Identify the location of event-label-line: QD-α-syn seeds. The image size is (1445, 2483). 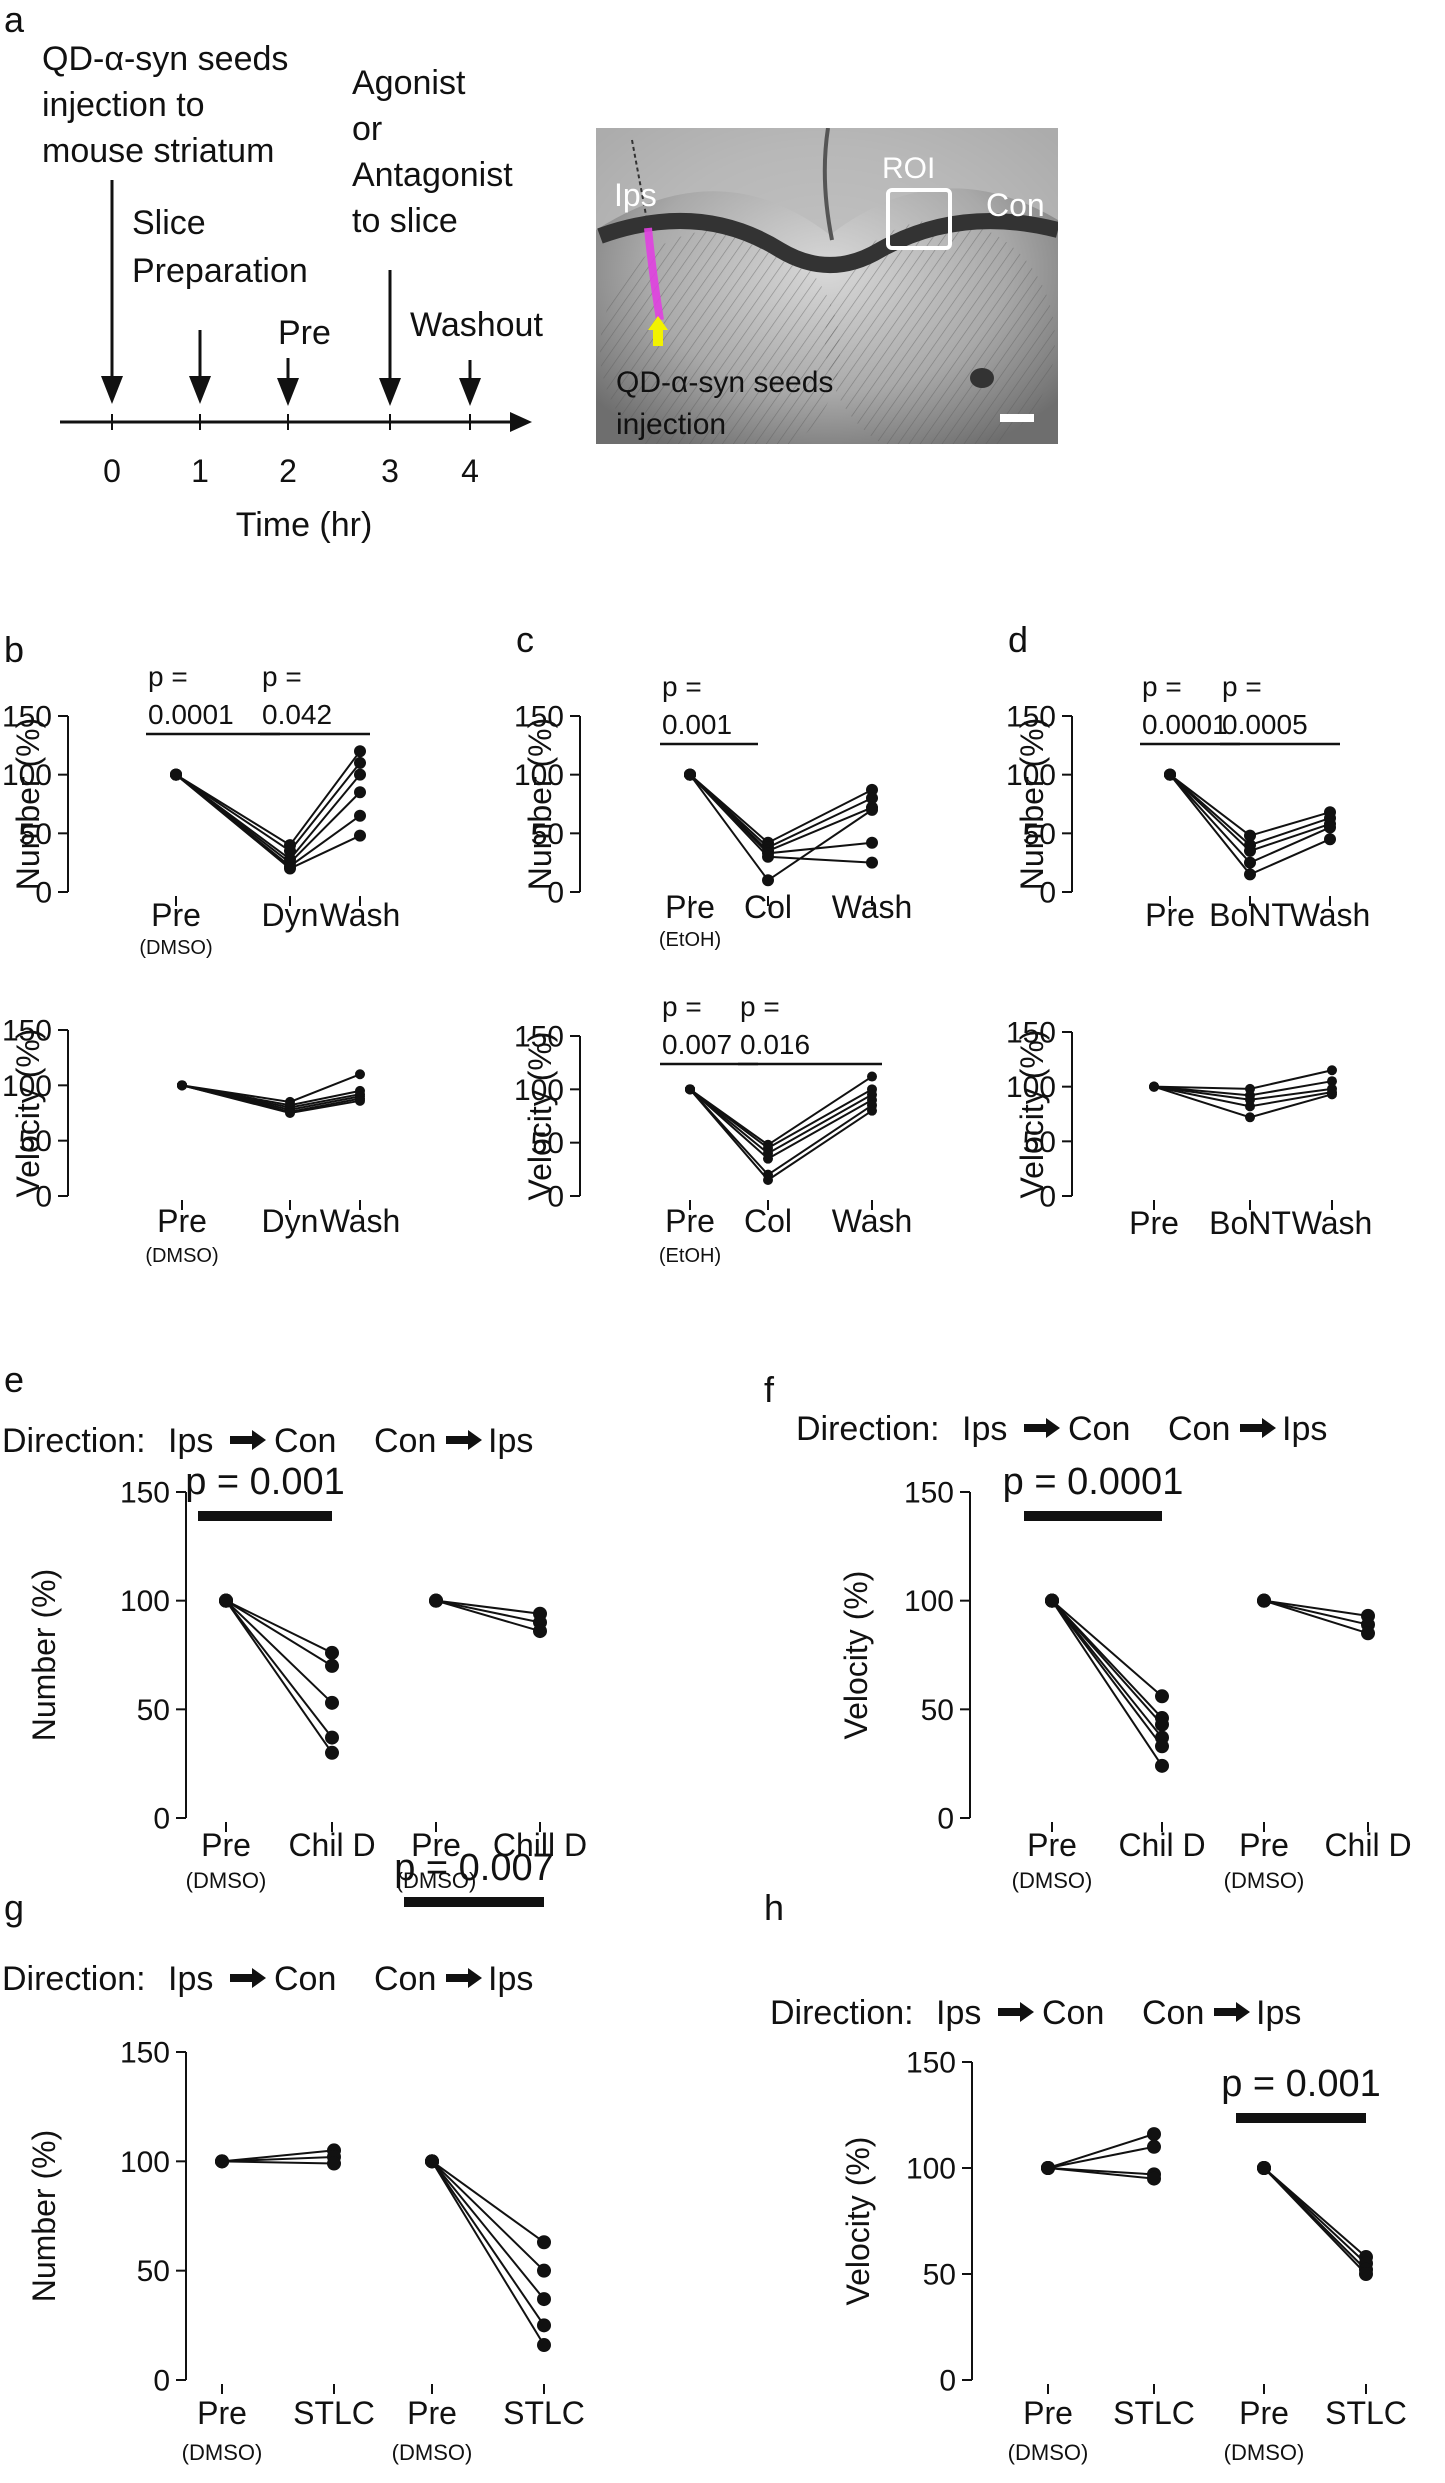
(165, 59).